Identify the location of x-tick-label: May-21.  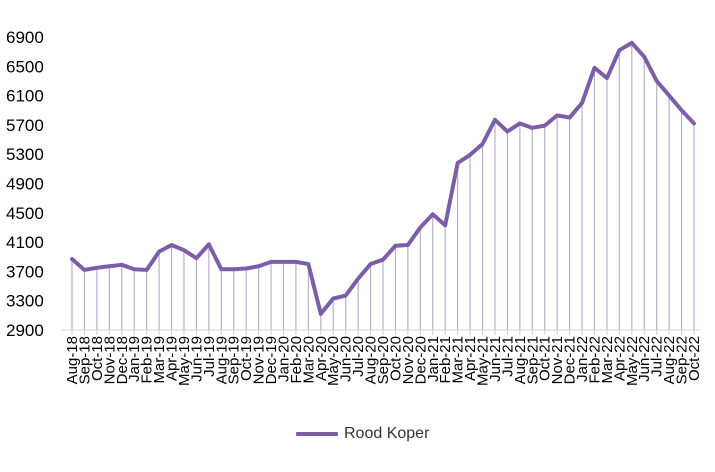
(483, 361).